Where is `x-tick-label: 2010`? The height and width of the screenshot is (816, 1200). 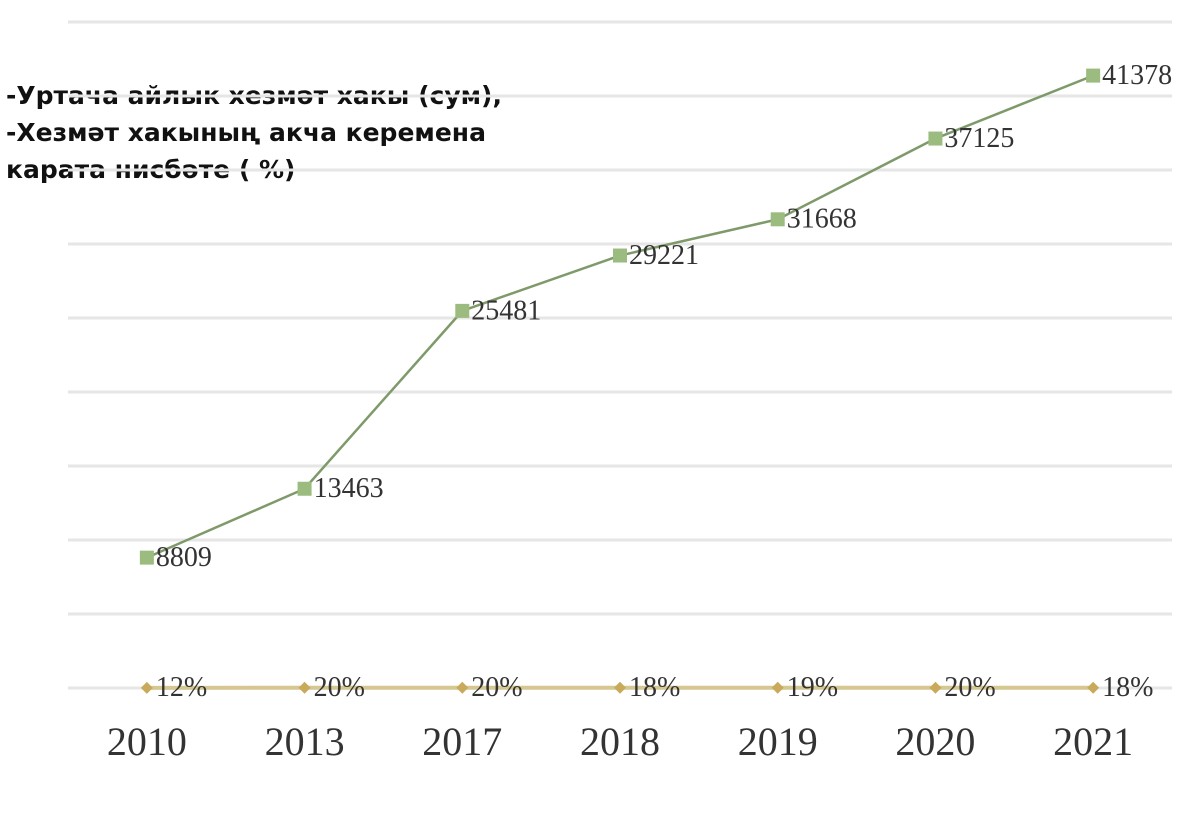
x-tick-label: 2010 is located at coordinates (147, 741).